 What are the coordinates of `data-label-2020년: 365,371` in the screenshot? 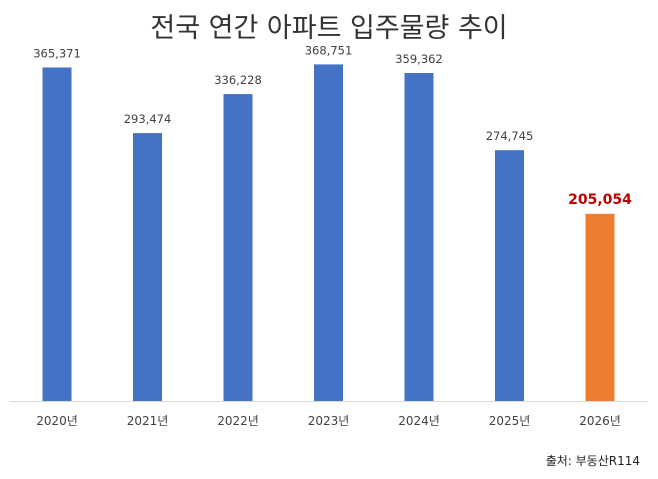 It's located at (57, 54).